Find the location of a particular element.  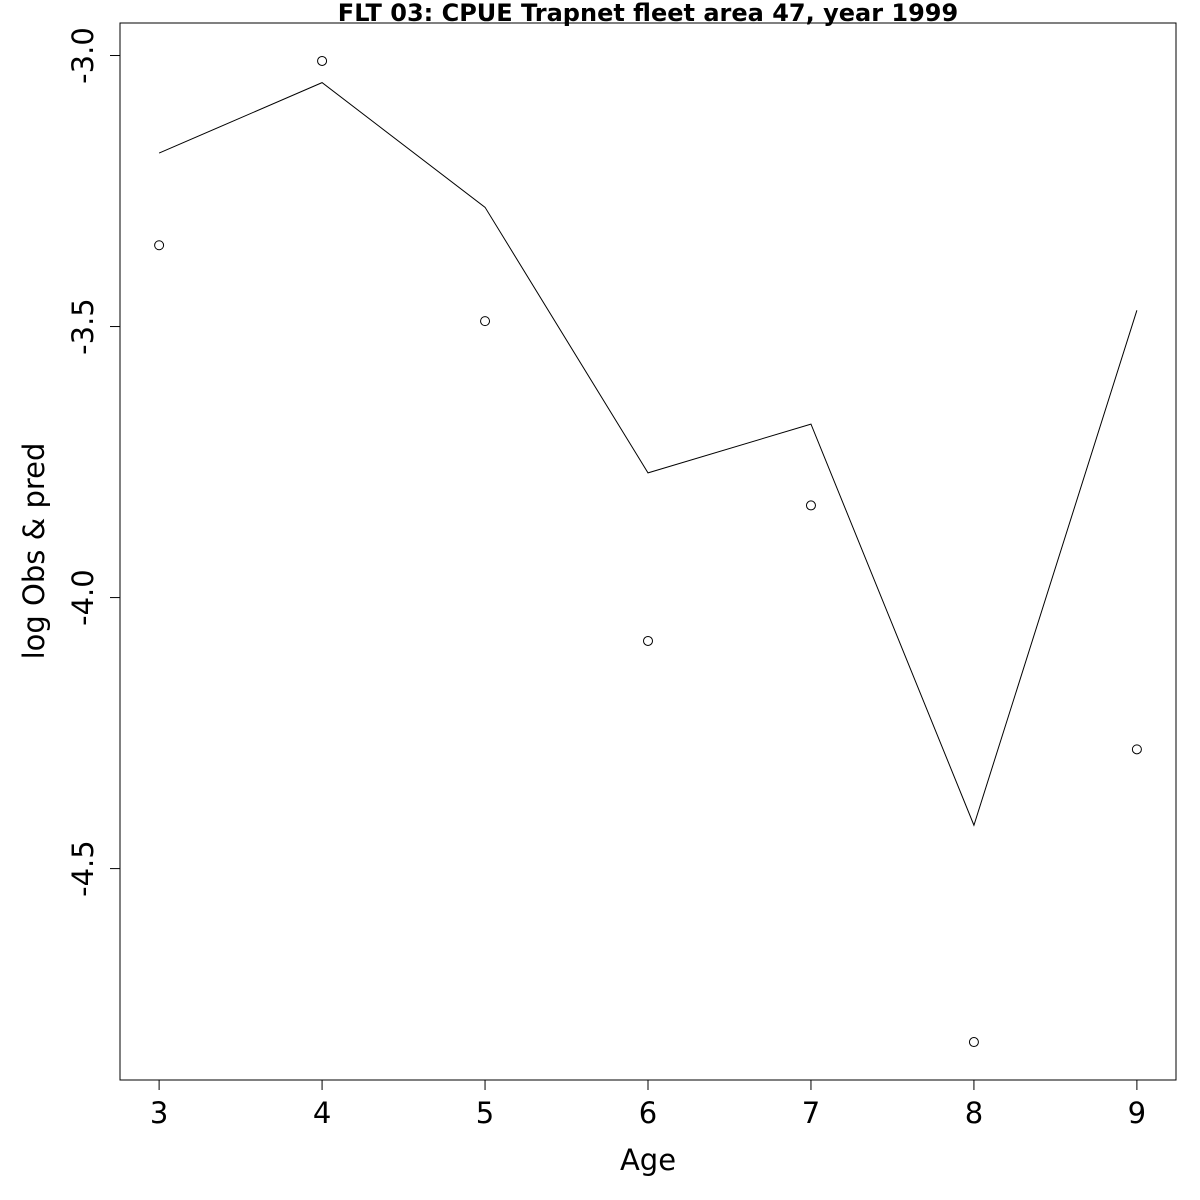

y-tick-label: -3.0 is located at coordinates (83, 55).